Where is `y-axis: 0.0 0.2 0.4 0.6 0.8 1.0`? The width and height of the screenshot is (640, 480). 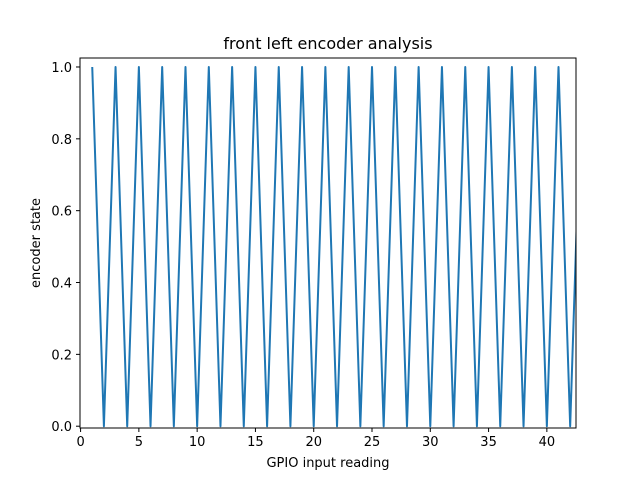
y-axis: 0.0 0.2 0.4 0.6 0.8 1.0 is located at coordinates (65, 248).